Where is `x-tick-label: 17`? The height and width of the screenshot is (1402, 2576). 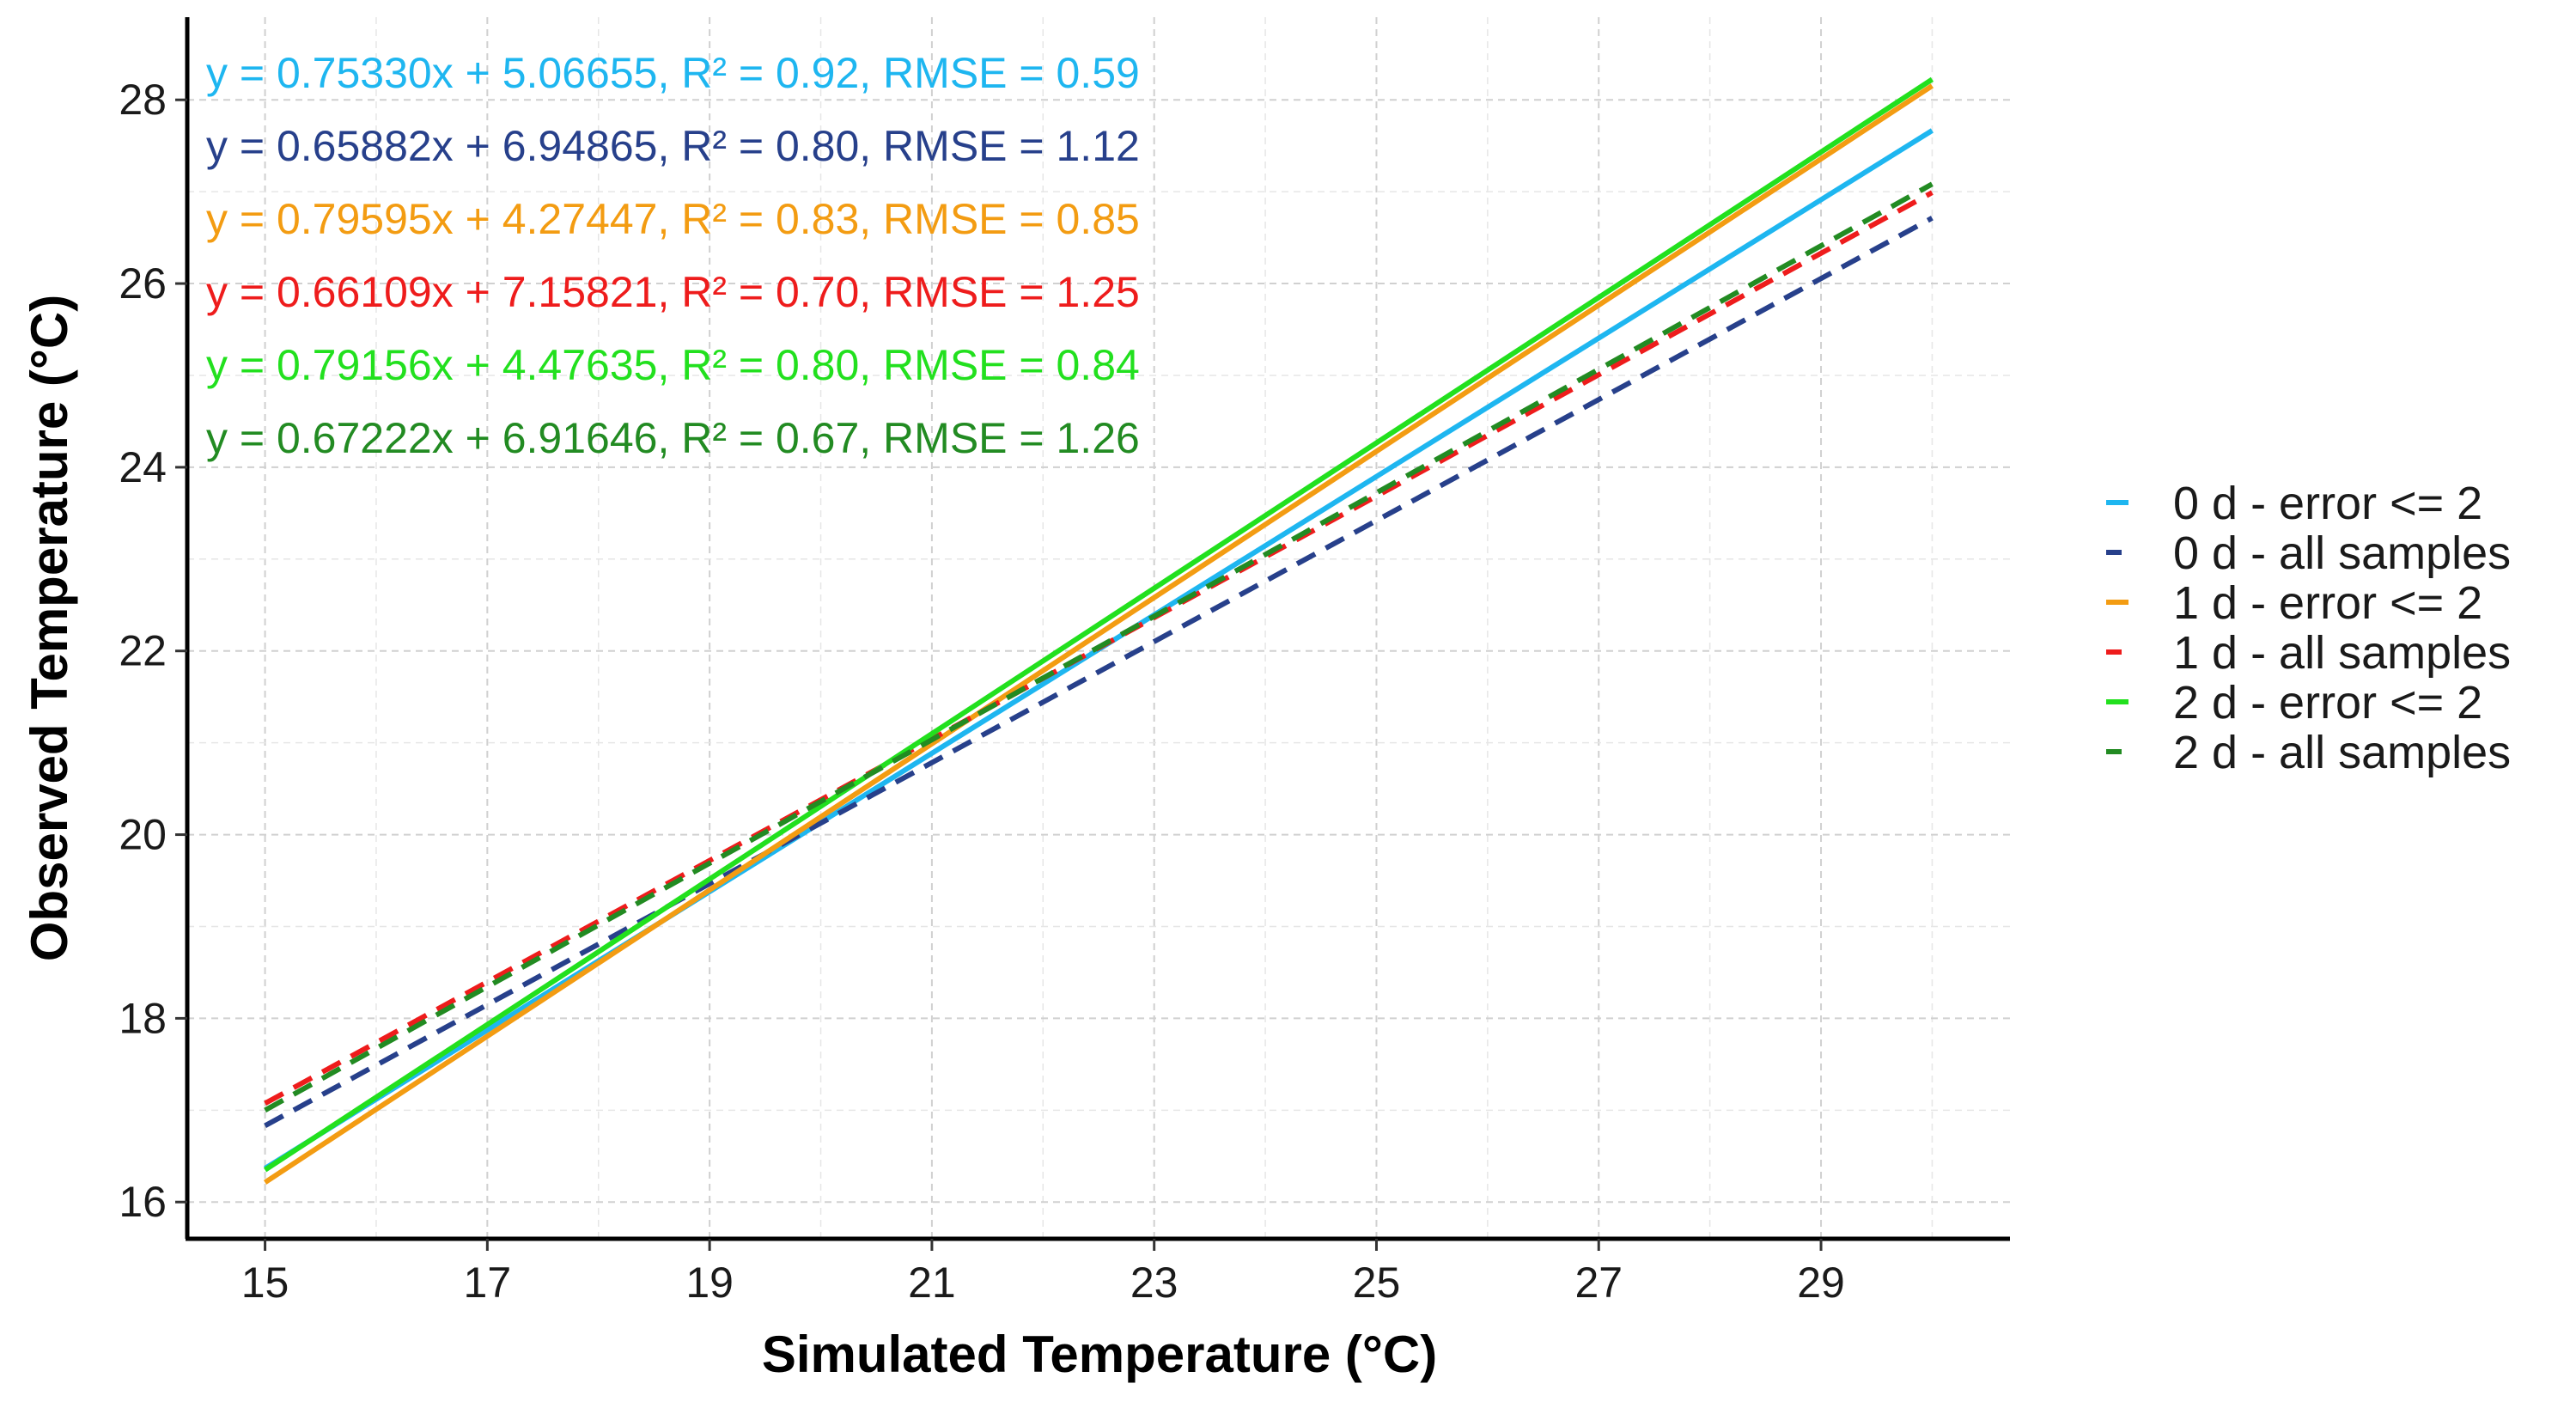
x-tick-label: 17 is located at coordinates (488, 1283).